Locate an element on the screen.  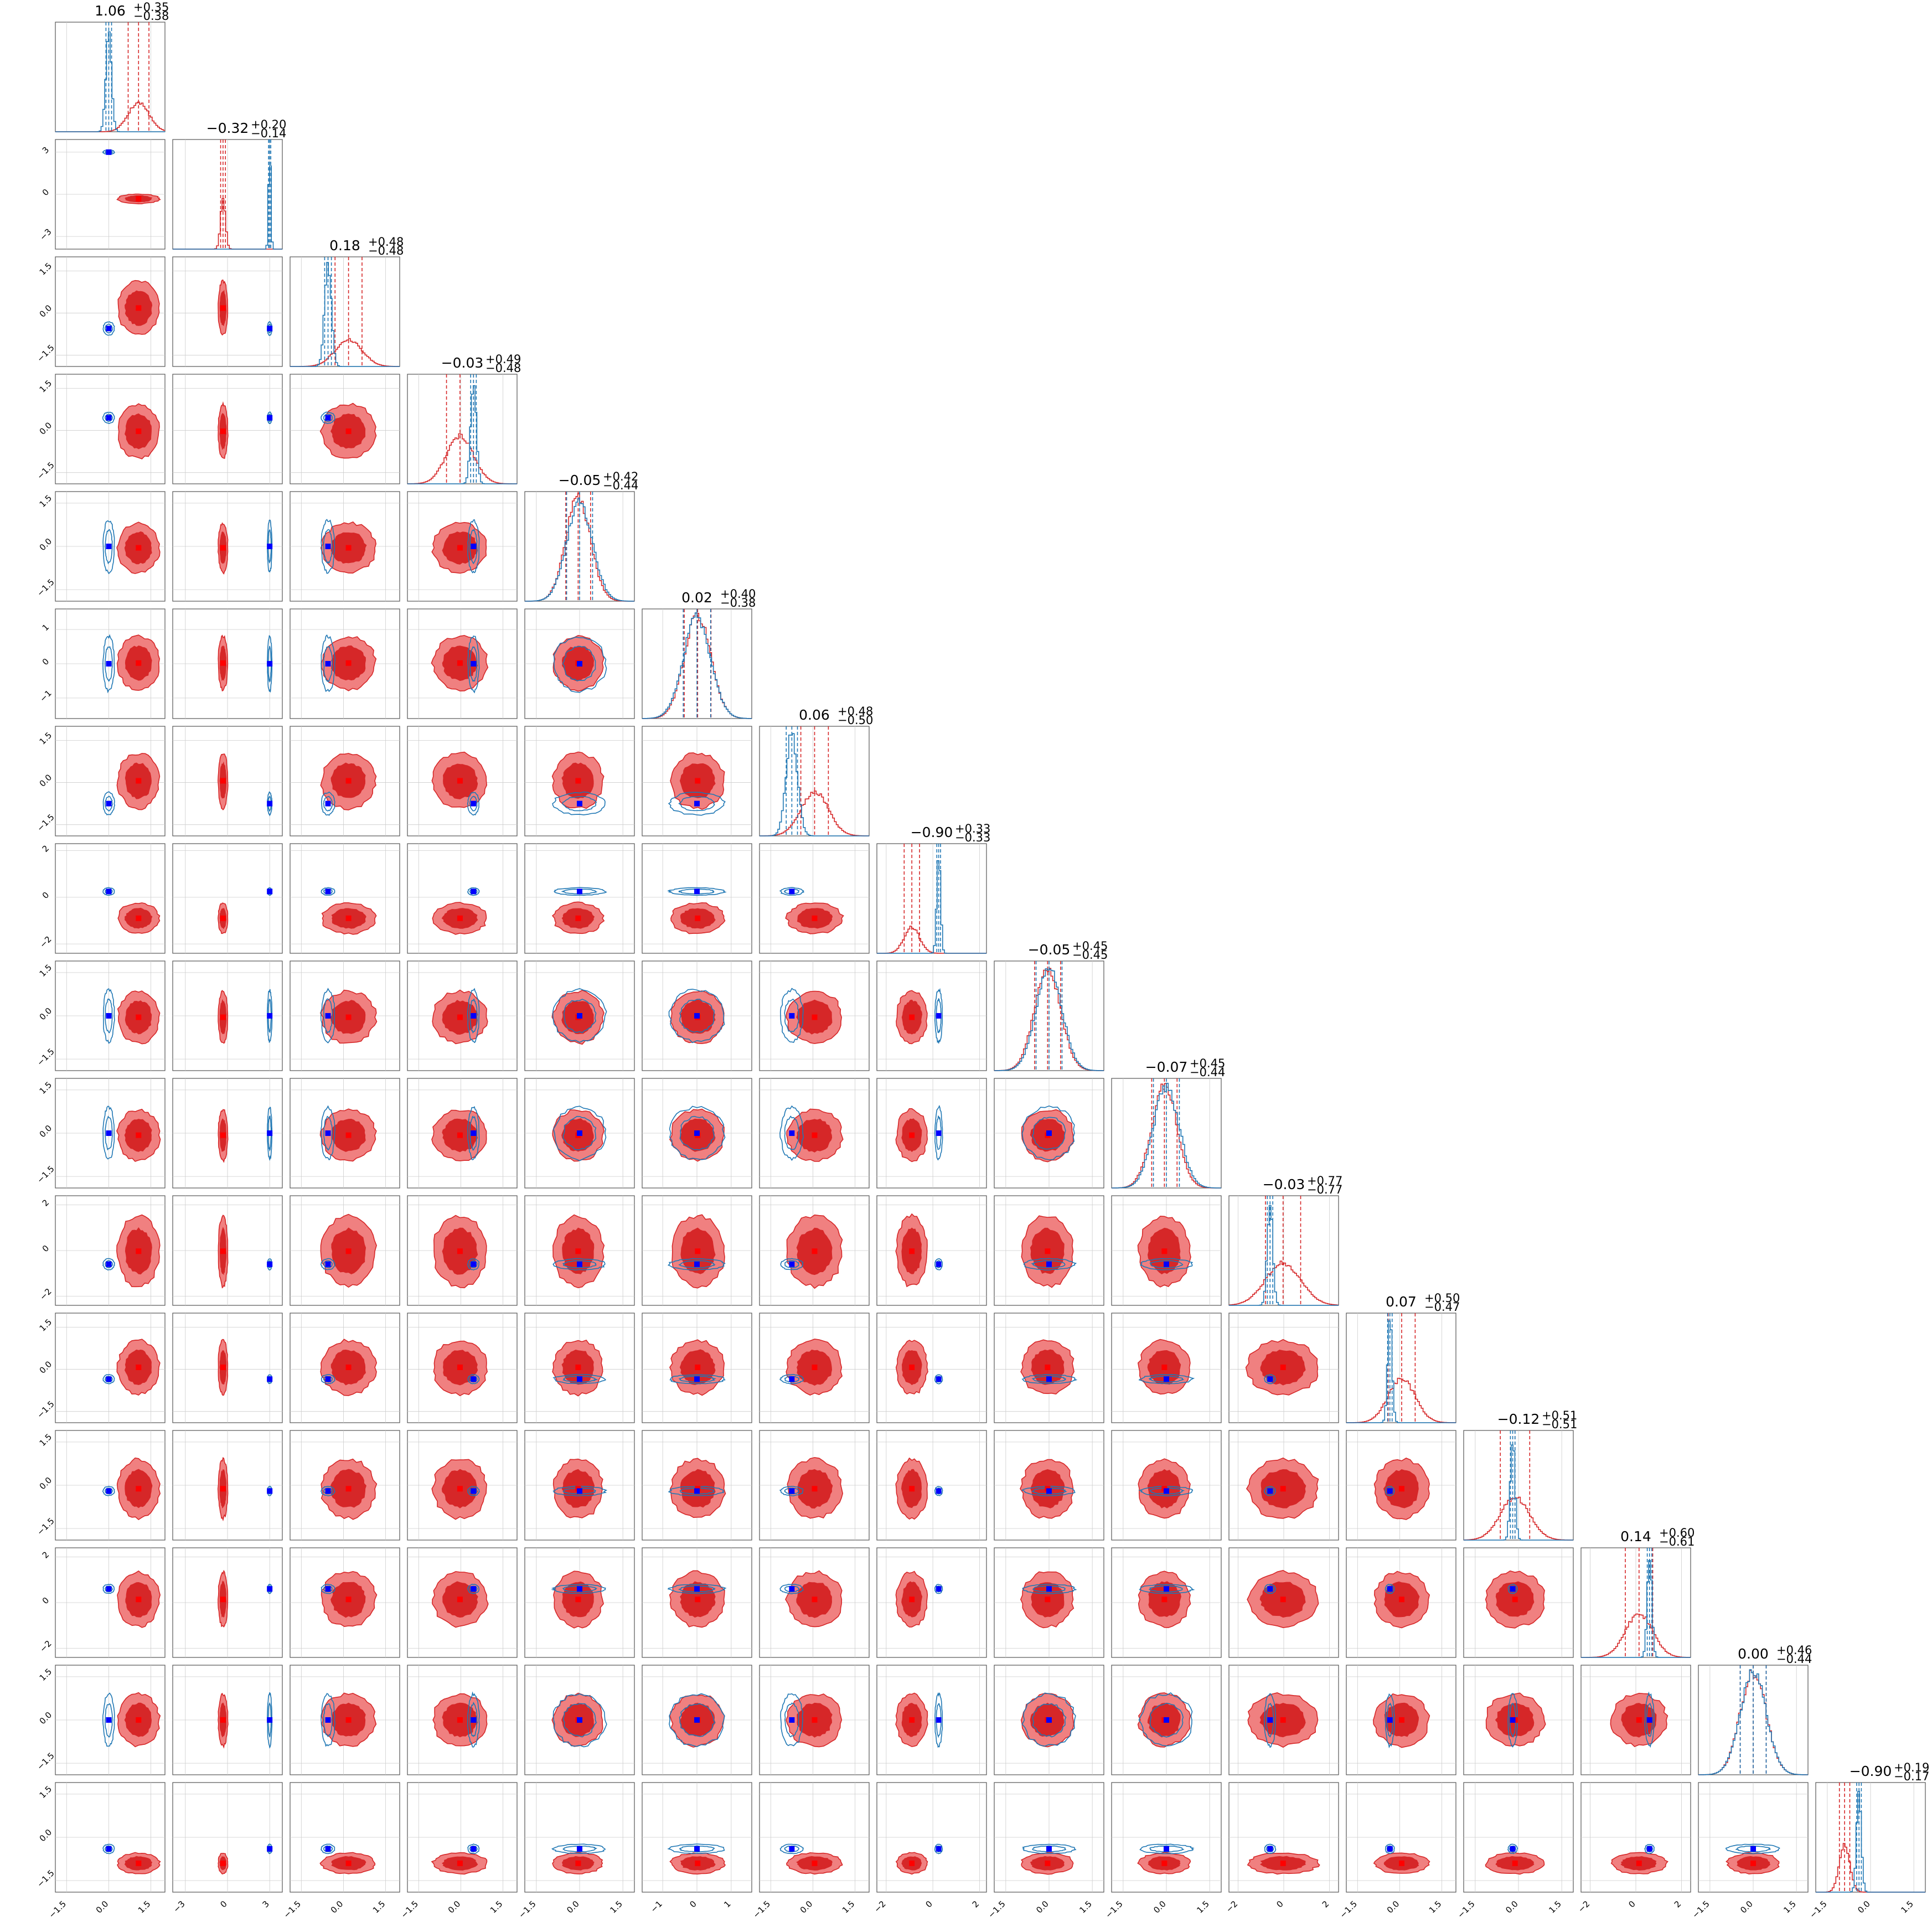
panel-title-10: −0.03 is located at coordinates (1284, 1184).